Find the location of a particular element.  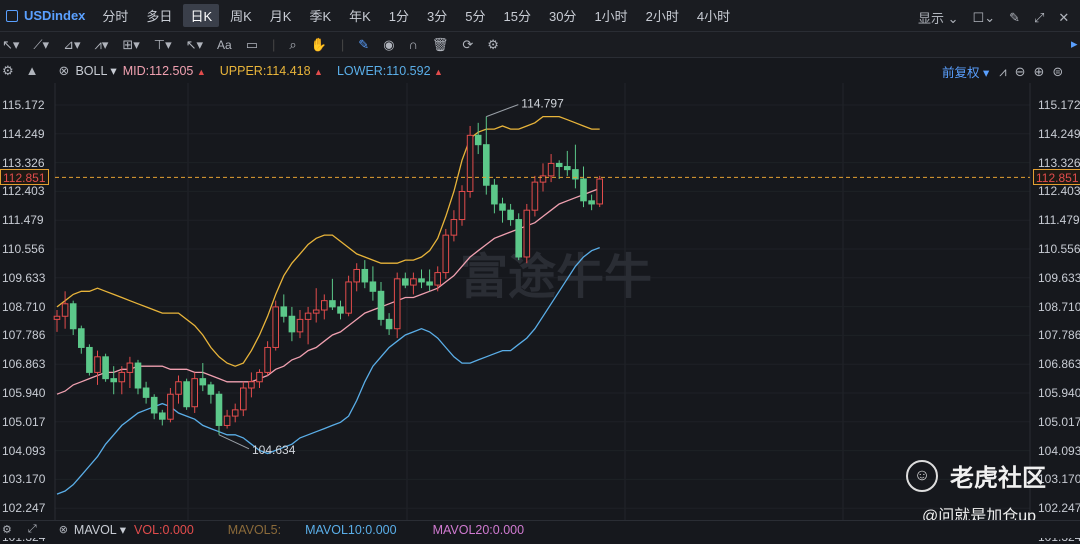

hand-icon: ✋ is located at coordinates (318, 44).